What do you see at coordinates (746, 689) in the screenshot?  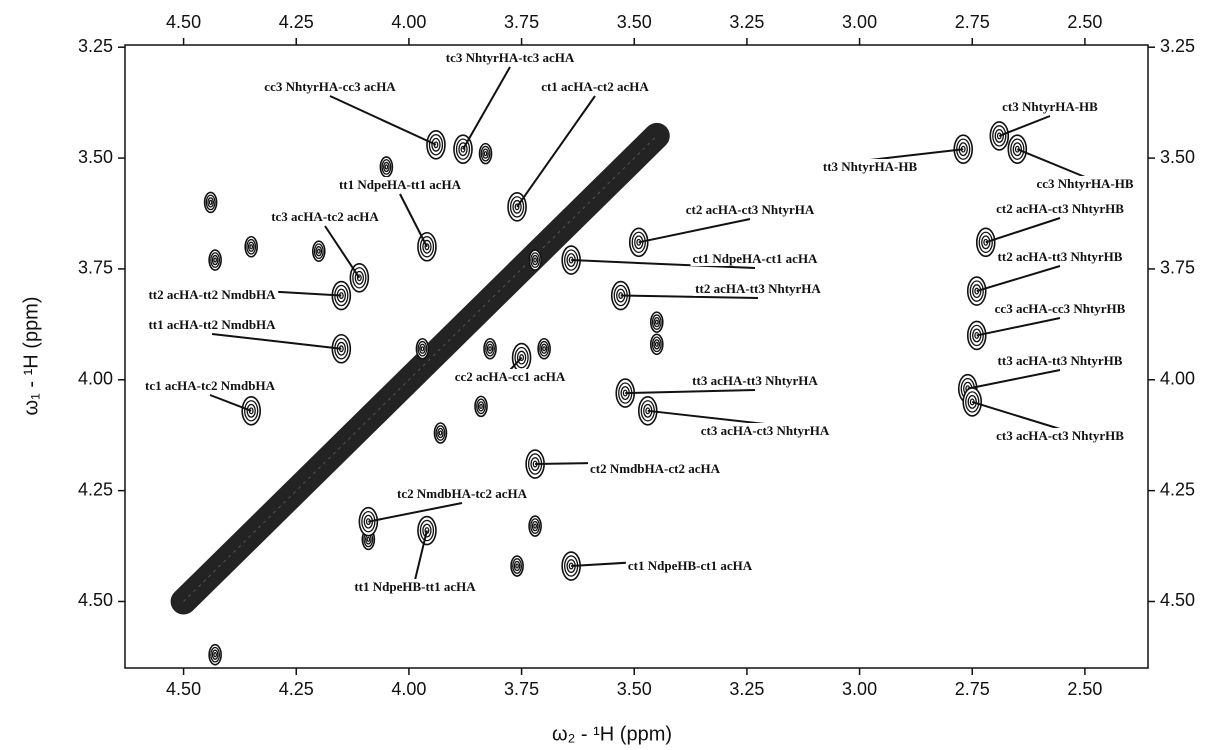 I see `x-tick-label: 3.25` at bounding box center [746, 689].